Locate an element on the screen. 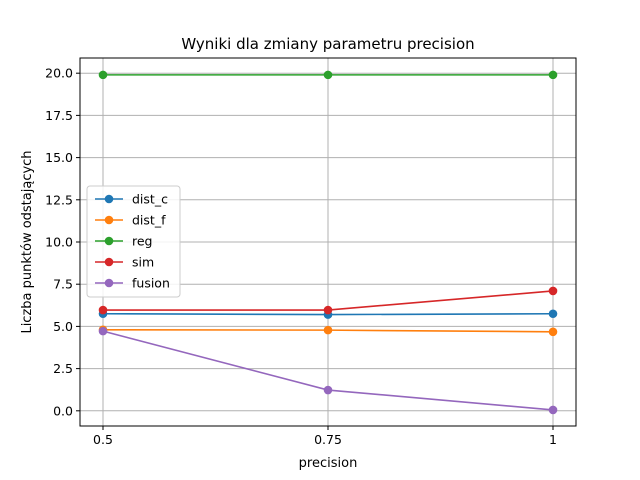  legend-marker-dist_f is located at coordinates (109, 220).